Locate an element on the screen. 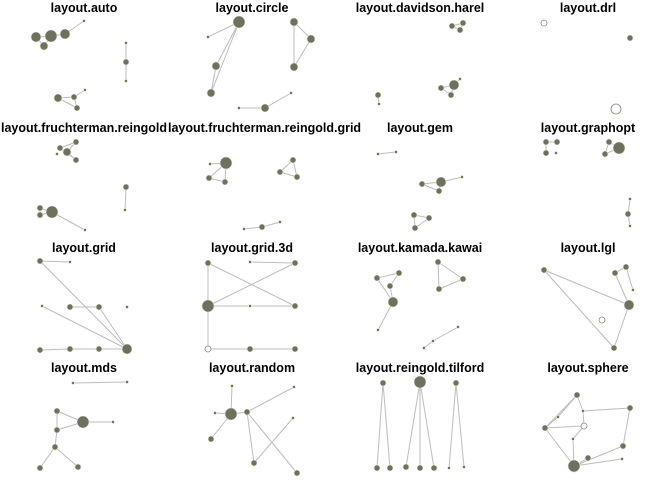  panel-layout-fruchterman-reingold: layout.fruchterman.reingold is located at coordinates (84, 180).